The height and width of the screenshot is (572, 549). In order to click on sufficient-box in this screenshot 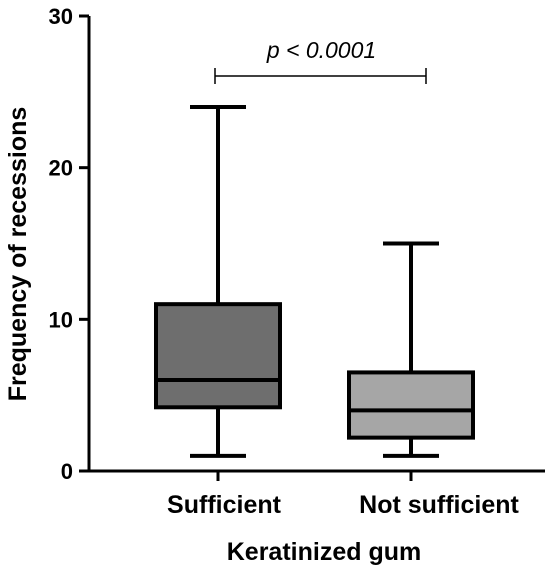, I will do `click(218, 356)`.